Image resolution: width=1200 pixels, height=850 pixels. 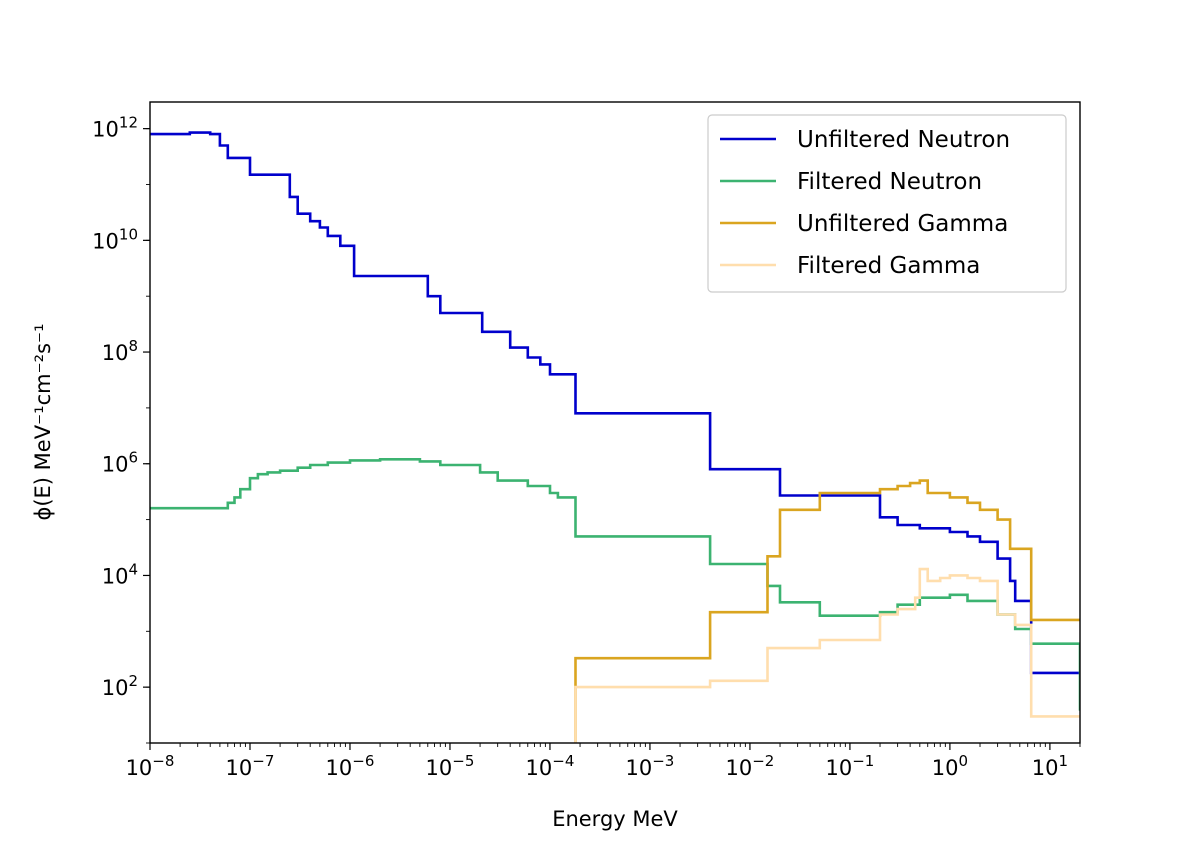 What do you see at coordinates (603, 761) in the screenshot?
I see `x-axis: 10⁻⁸ 10⁻⁷ 10⁻⁶ 10⁻⁵ 10⁻⁴ 10⁻³ 10⁻² 10⁻¹ 10⁰ 10¹` at bounding box center [603, 761].